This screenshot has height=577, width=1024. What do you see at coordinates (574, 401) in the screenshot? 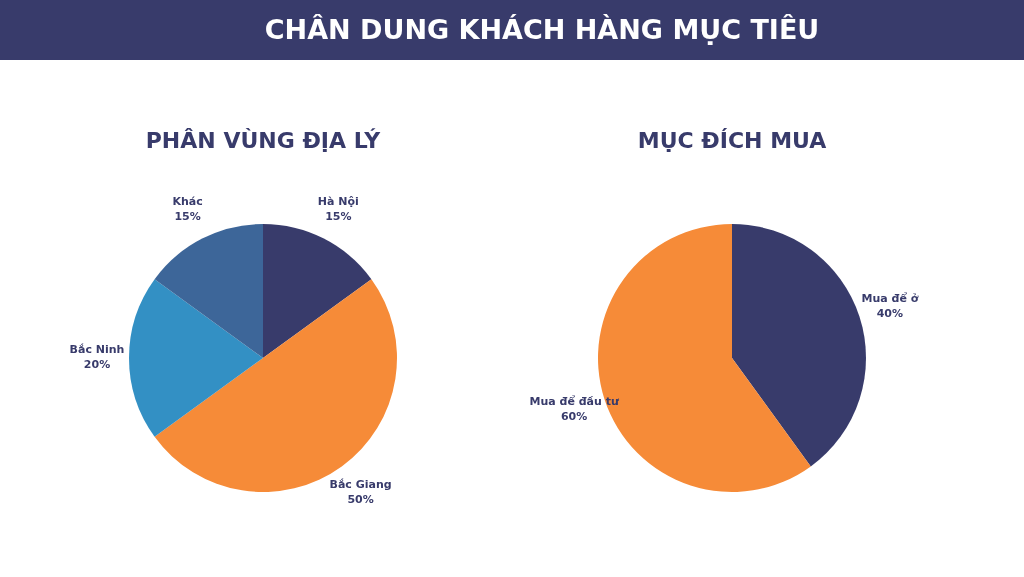
I see `slice-label: Mua để đầu tư` at bounding box center [574, 401].